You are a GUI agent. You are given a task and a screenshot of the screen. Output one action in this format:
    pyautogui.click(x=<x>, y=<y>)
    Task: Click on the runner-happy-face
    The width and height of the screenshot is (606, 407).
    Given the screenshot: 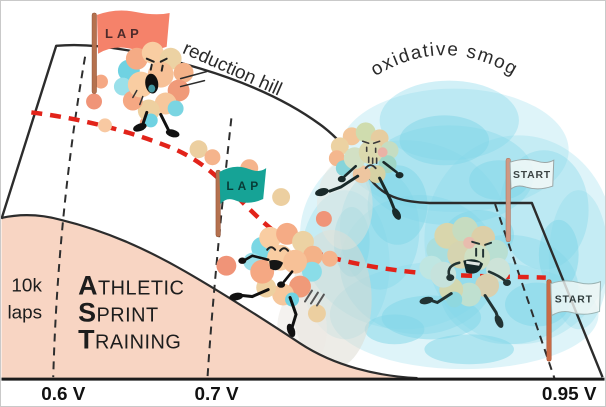 What is the action you would take?
    pyautogui.click(x=278, y=249)
    